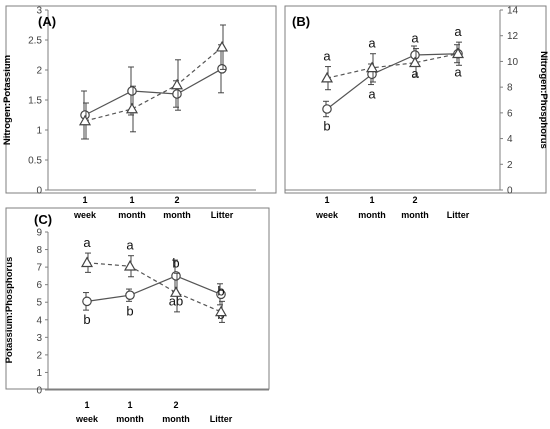 This screenshot has height=429, width=550. I want to click on series-circle, so click(153, 92).